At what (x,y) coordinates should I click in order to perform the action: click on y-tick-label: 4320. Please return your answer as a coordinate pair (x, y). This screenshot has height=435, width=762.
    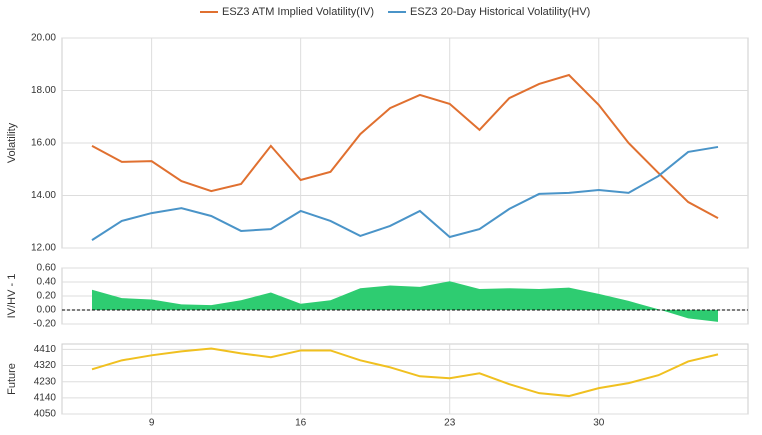
    Looking at the image, I should click on (45, 365).